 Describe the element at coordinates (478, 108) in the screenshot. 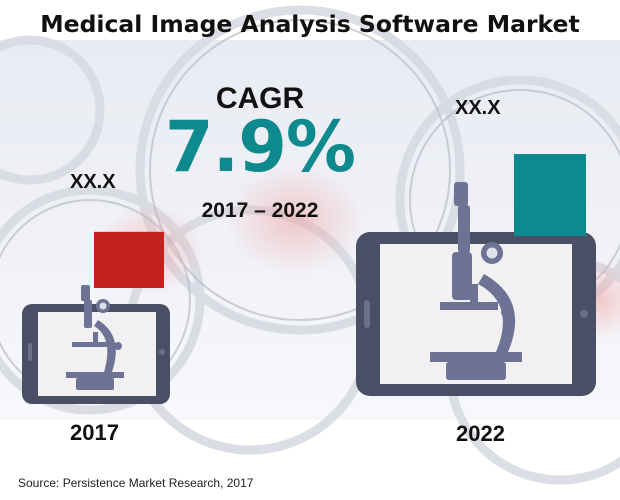

I see `value-label-2022: XX.X` at that location.